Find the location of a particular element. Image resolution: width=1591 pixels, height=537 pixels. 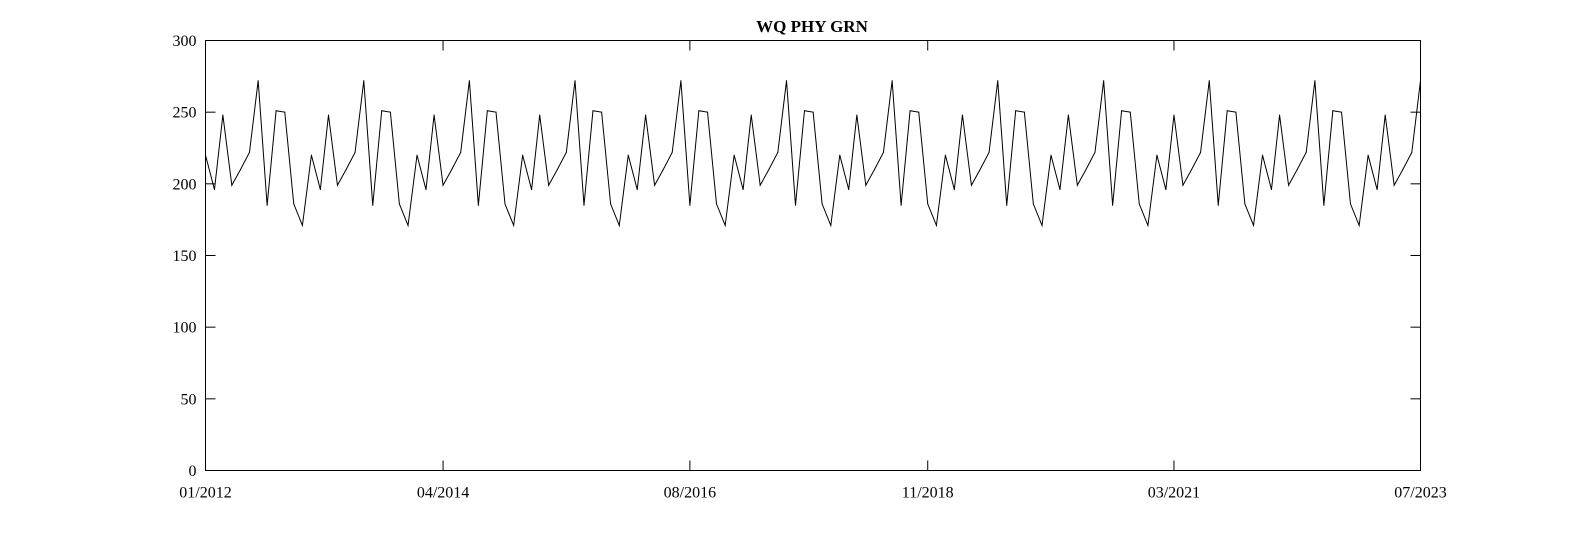

chart-title: WQ PHY GRN is located at coordinates (812, 26).